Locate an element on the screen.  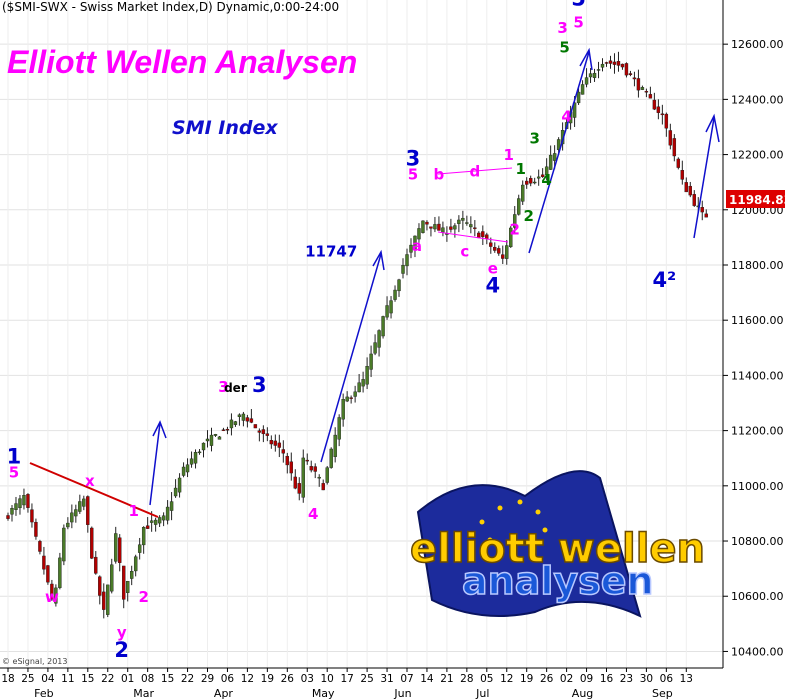
wave-label: 4² is located at coordinates (664, 280).